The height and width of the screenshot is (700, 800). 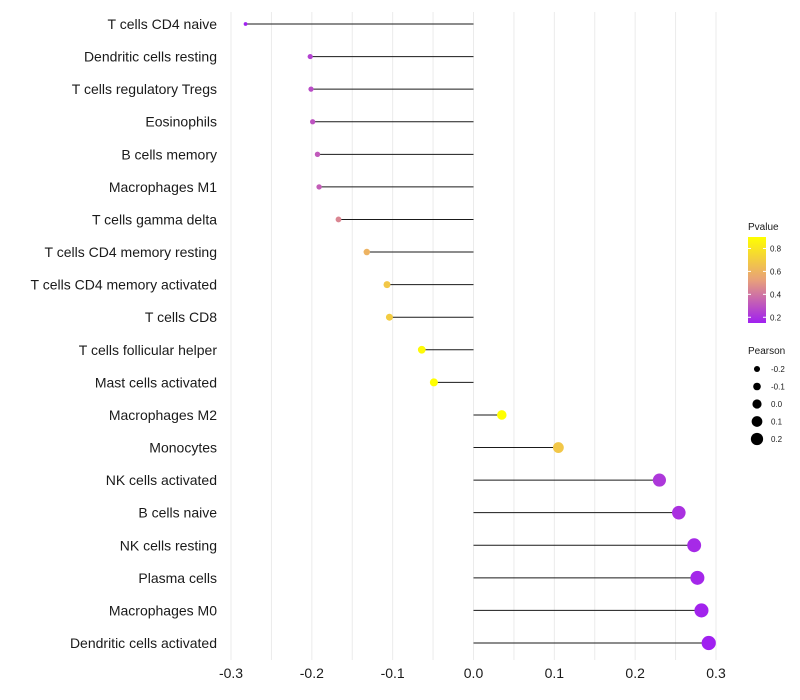 I want to click on category-label: B cells naive, so click(x=177, y=513).